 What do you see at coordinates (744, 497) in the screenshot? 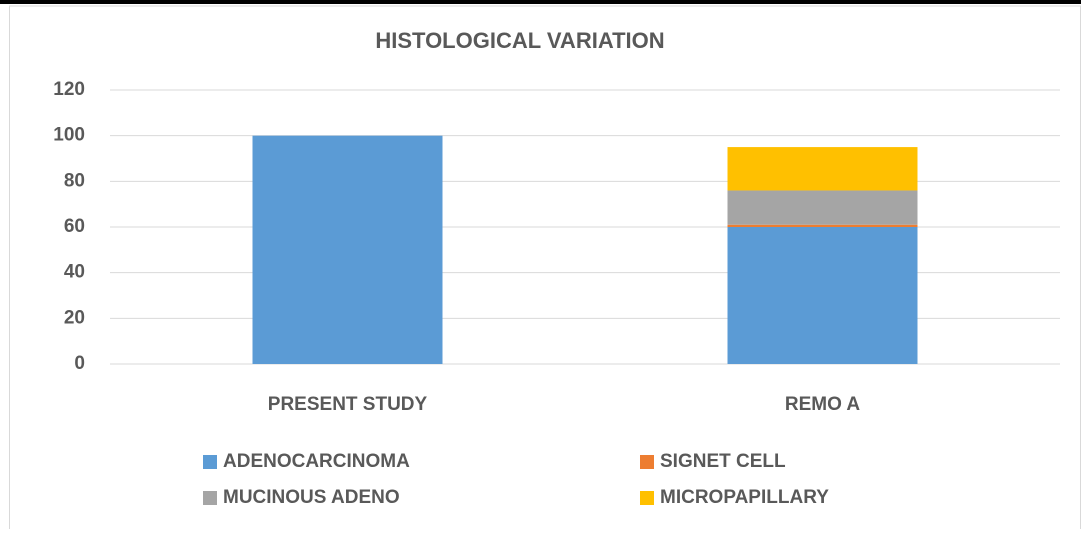
I see `legend-label: MICROPAPILLARY` at bounding box center [744, 497].